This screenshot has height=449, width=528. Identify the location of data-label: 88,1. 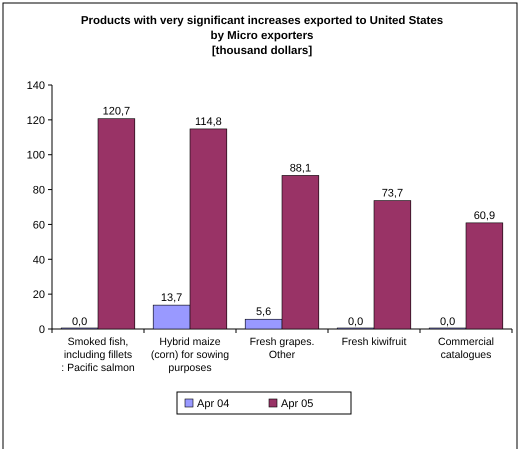
(301, 168).